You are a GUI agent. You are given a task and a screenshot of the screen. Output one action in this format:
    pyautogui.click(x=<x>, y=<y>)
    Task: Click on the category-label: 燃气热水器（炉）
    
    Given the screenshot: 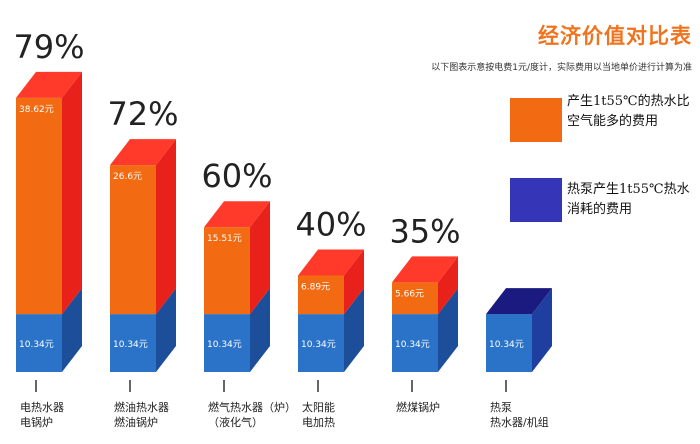 What is the action you would take?
    pyautogui.click(x=252, y=407)
    